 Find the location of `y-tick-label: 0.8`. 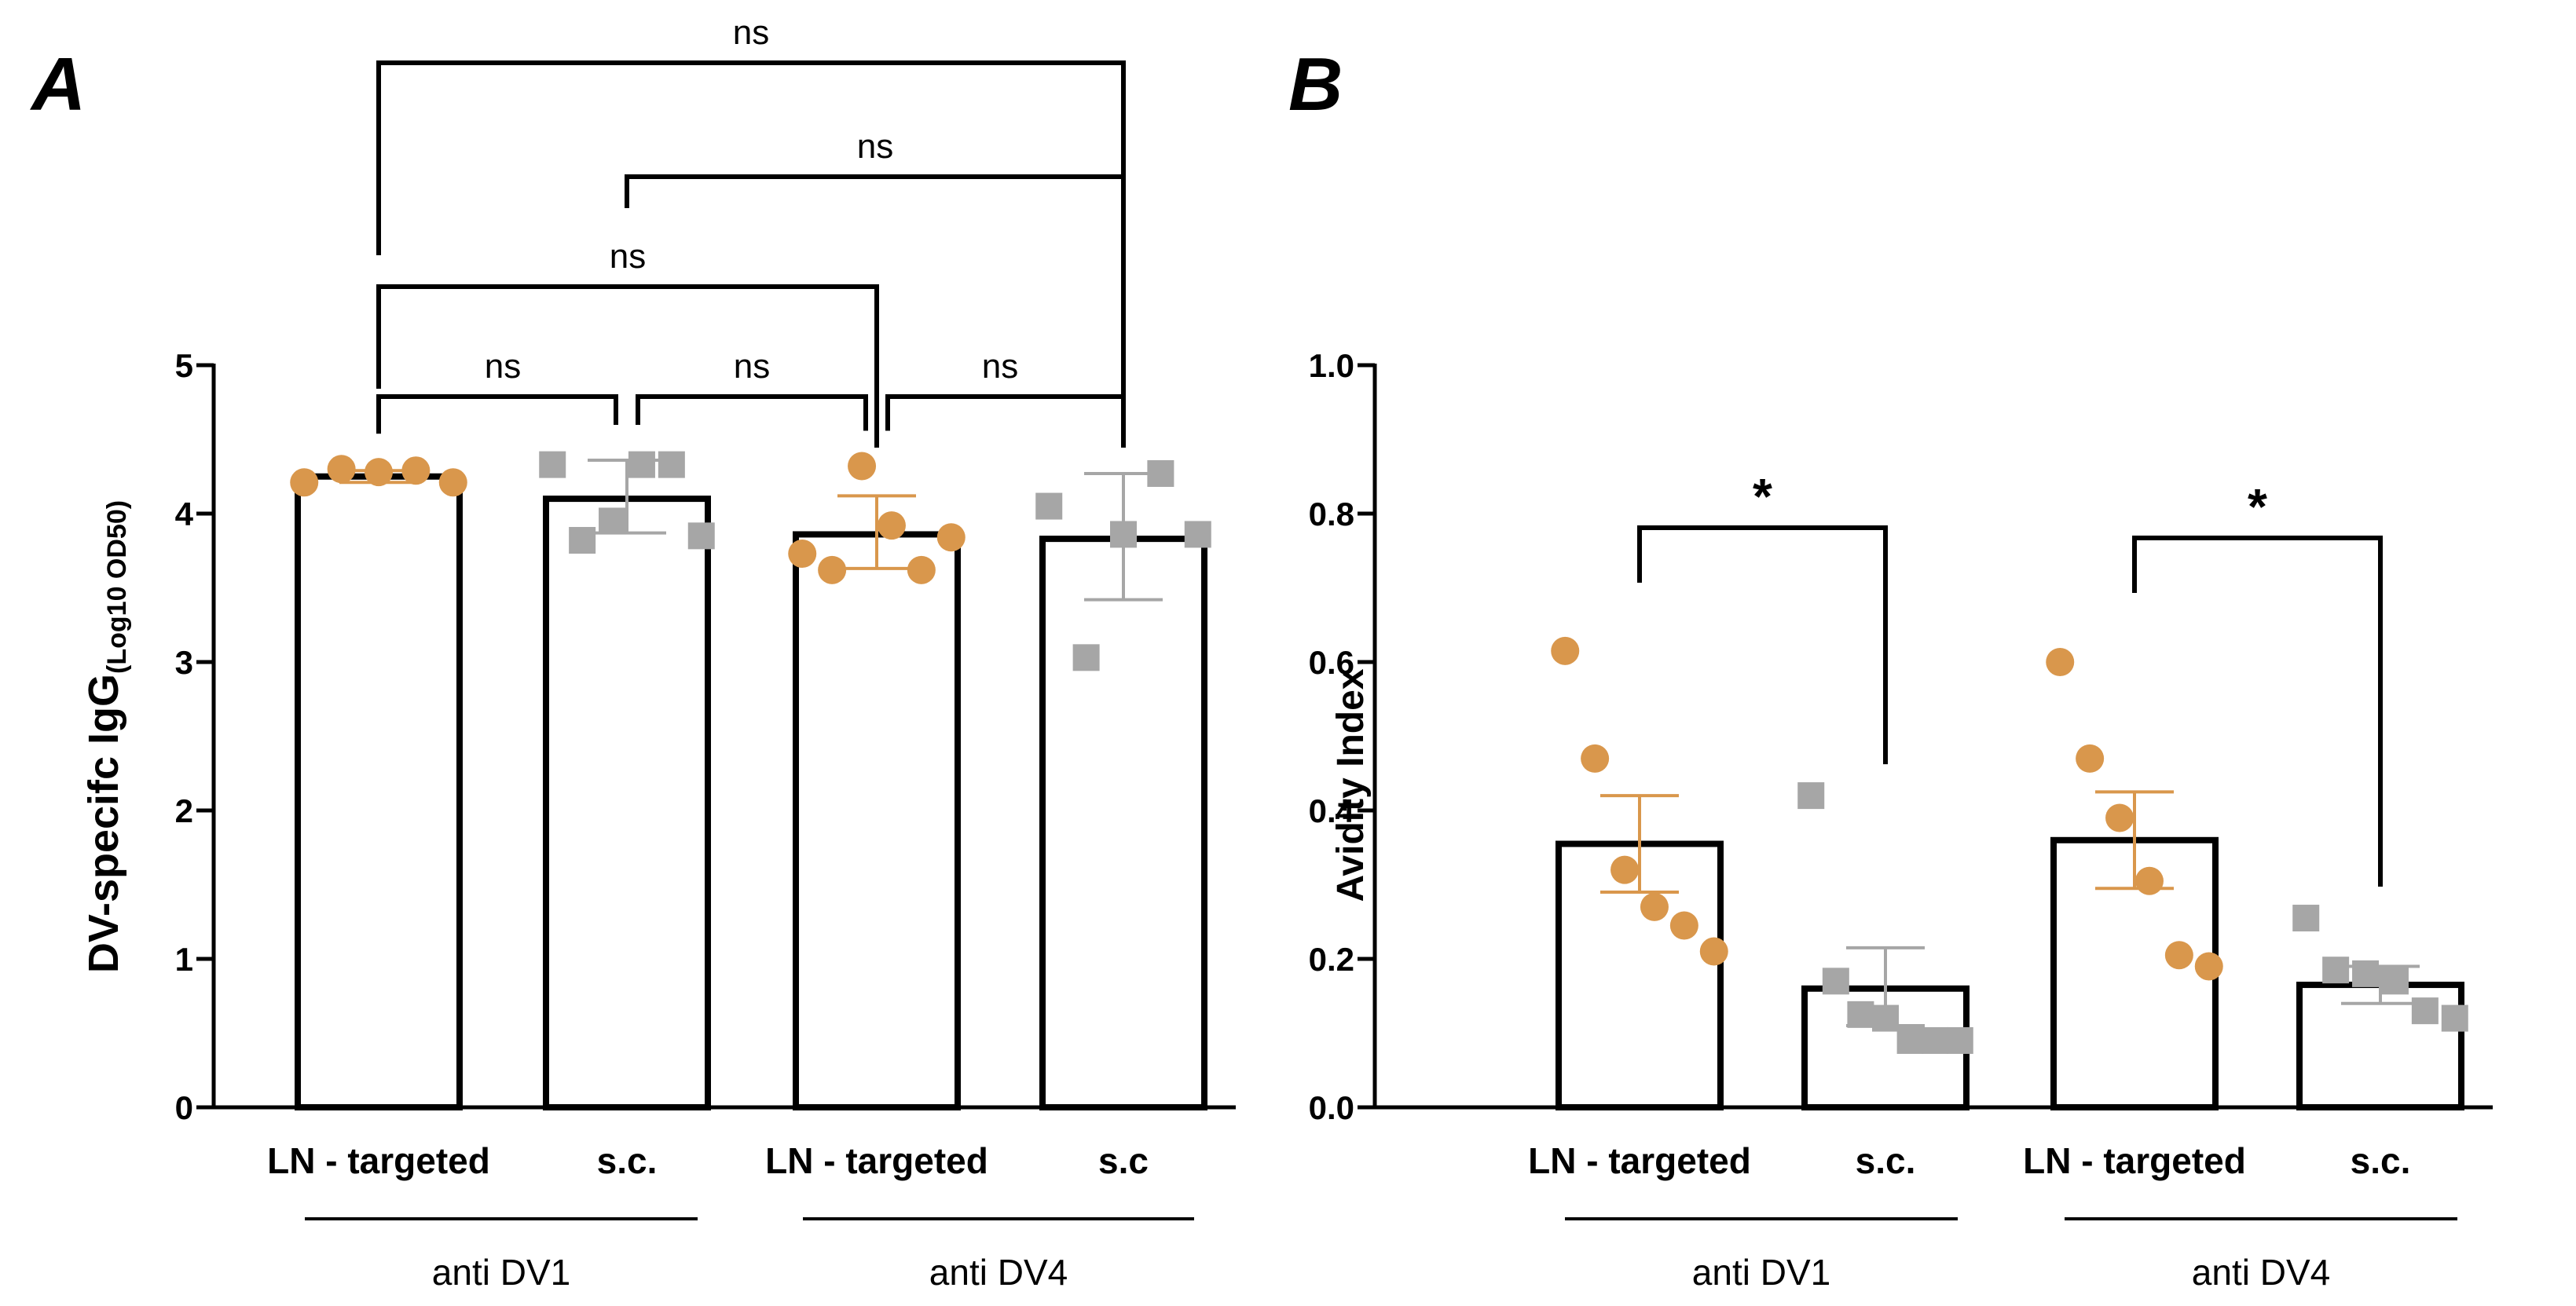

y-tick-label: 0.8 is located at coordinates (1331, 514).